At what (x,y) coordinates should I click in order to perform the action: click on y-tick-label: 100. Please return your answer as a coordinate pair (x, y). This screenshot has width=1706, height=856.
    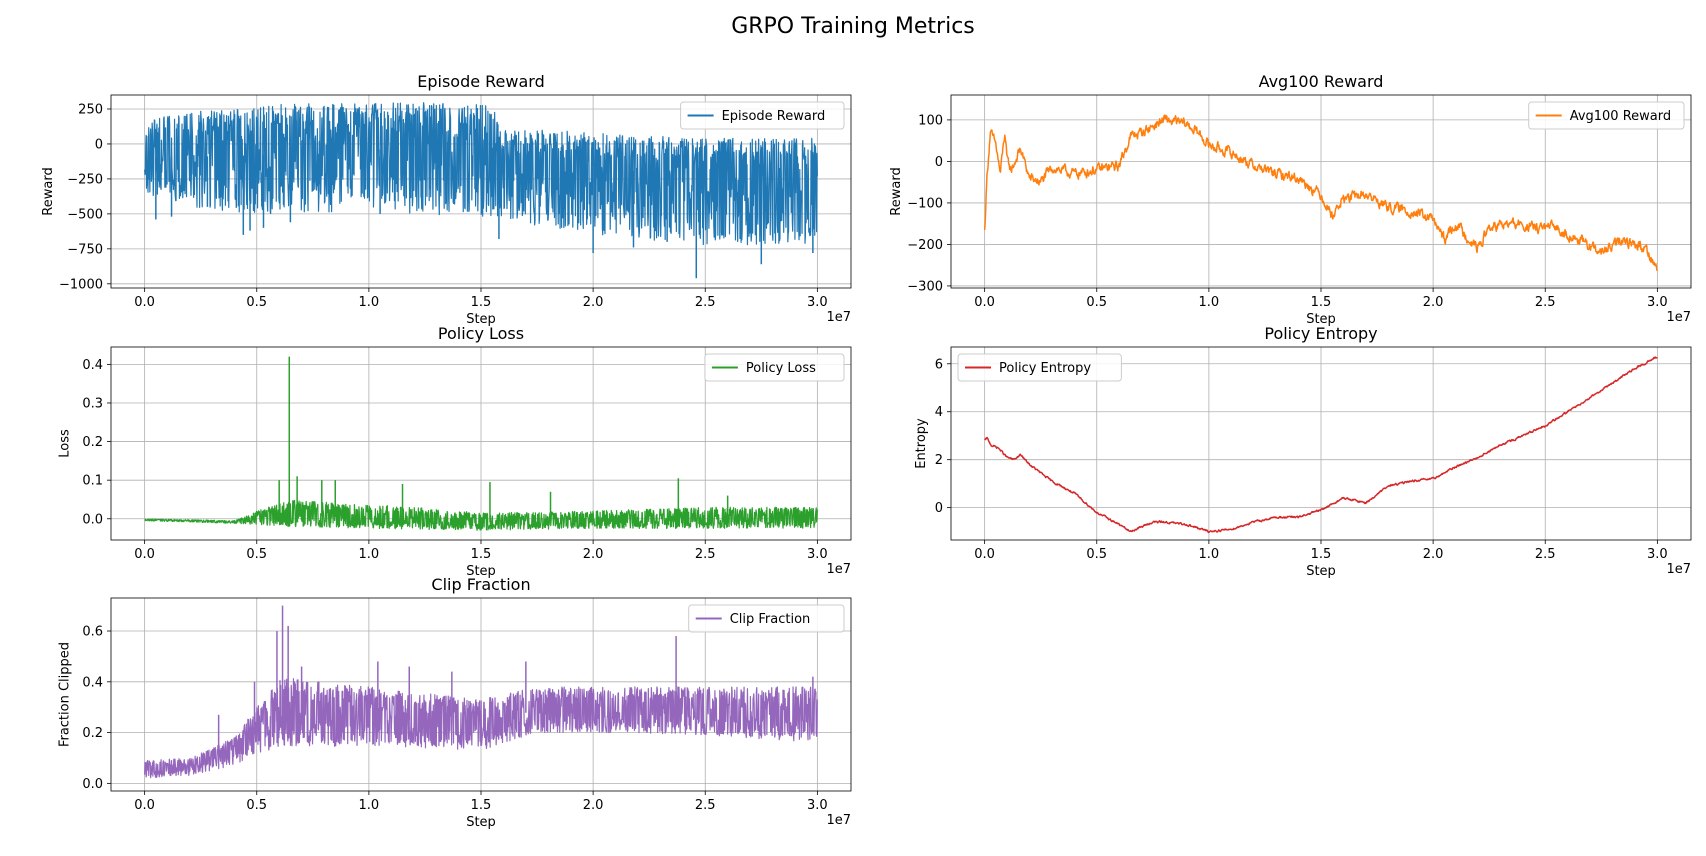
    Looking at the image, I should click on (930, 120).